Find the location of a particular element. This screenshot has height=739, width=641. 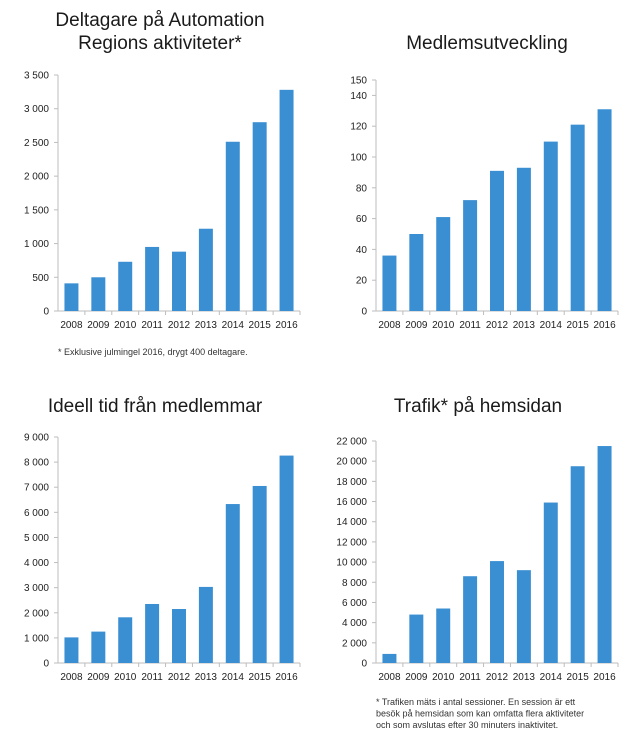

chart-3-x-tick-label: 2008 is located at coordinates (71, 677).